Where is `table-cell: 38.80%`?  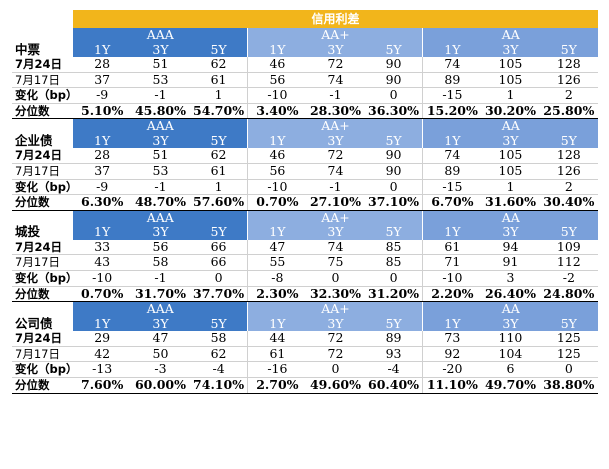 table-cell: 38.80% is located at coordinates (569, 385).